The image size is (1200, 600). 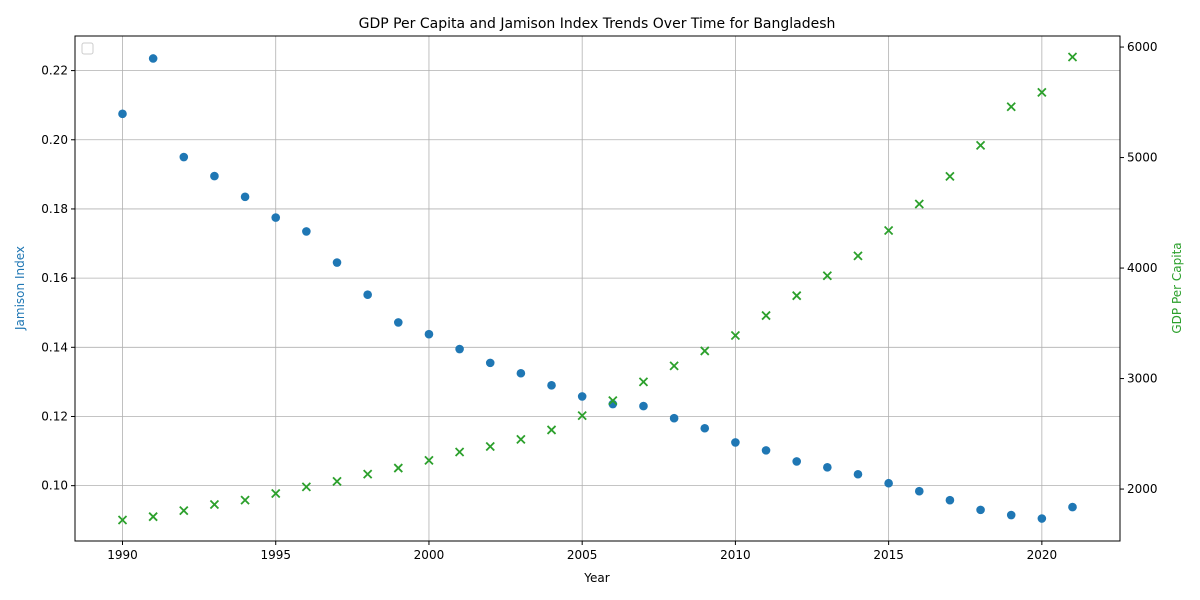 What do you see at coordinates (429, 555) in the screenshot?
I see `x-tick-label: 2000` at bounding box center [429, 555].